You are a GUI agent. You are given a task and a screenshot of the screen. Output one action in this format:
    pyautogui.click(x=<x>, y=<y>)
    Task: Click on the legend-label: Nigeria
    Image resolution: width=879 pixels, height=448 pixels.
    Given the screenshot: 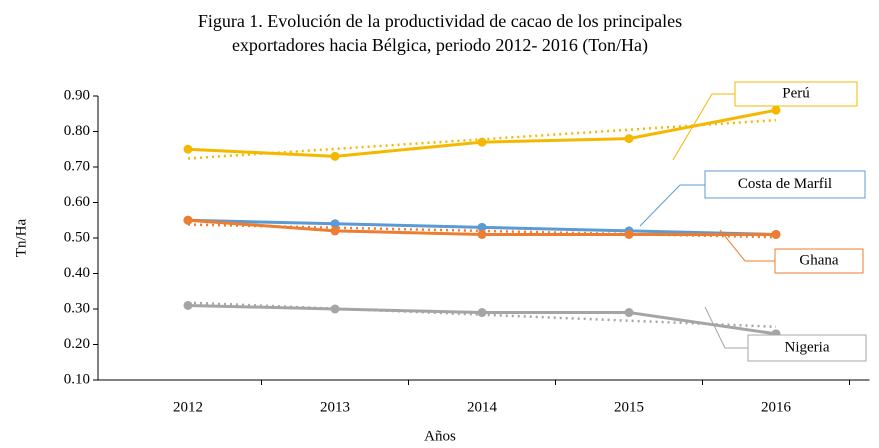 What is the action you would take?
    pyautogui.click(x=807, y=347)
    